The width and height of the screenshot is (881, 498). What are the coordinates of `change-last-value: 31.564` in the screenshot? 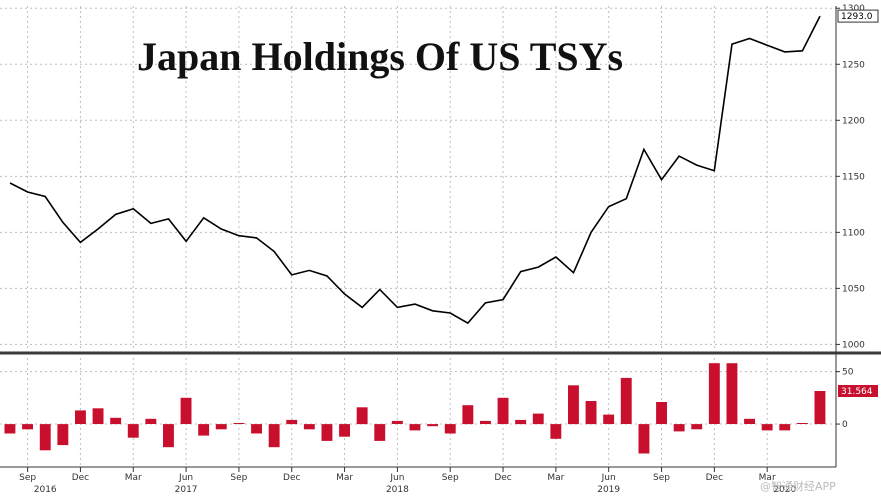 It's located at (857, 392).